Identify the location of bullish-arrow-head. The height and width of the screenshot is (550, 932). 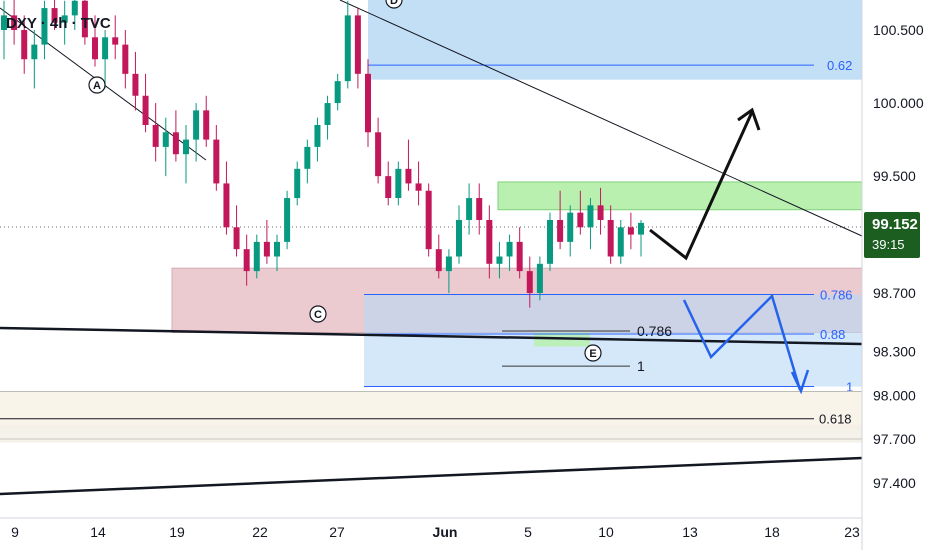
(749, 119).